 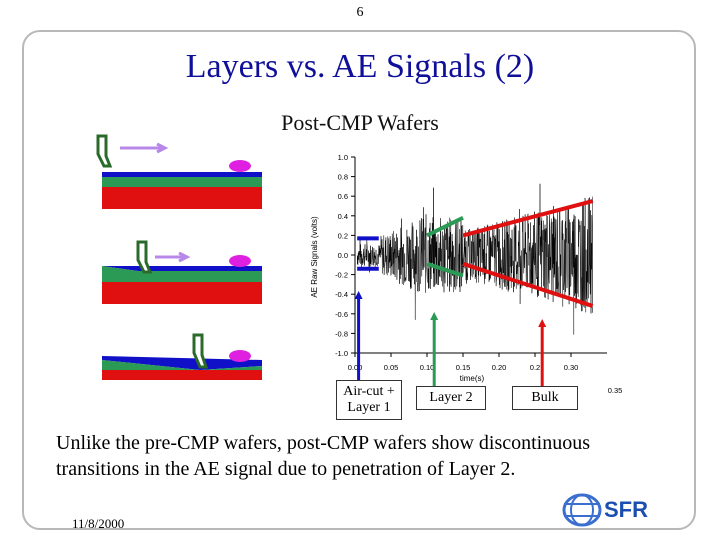 I want to click on x-tick-label: 0.30, so click(x=571, y=367).